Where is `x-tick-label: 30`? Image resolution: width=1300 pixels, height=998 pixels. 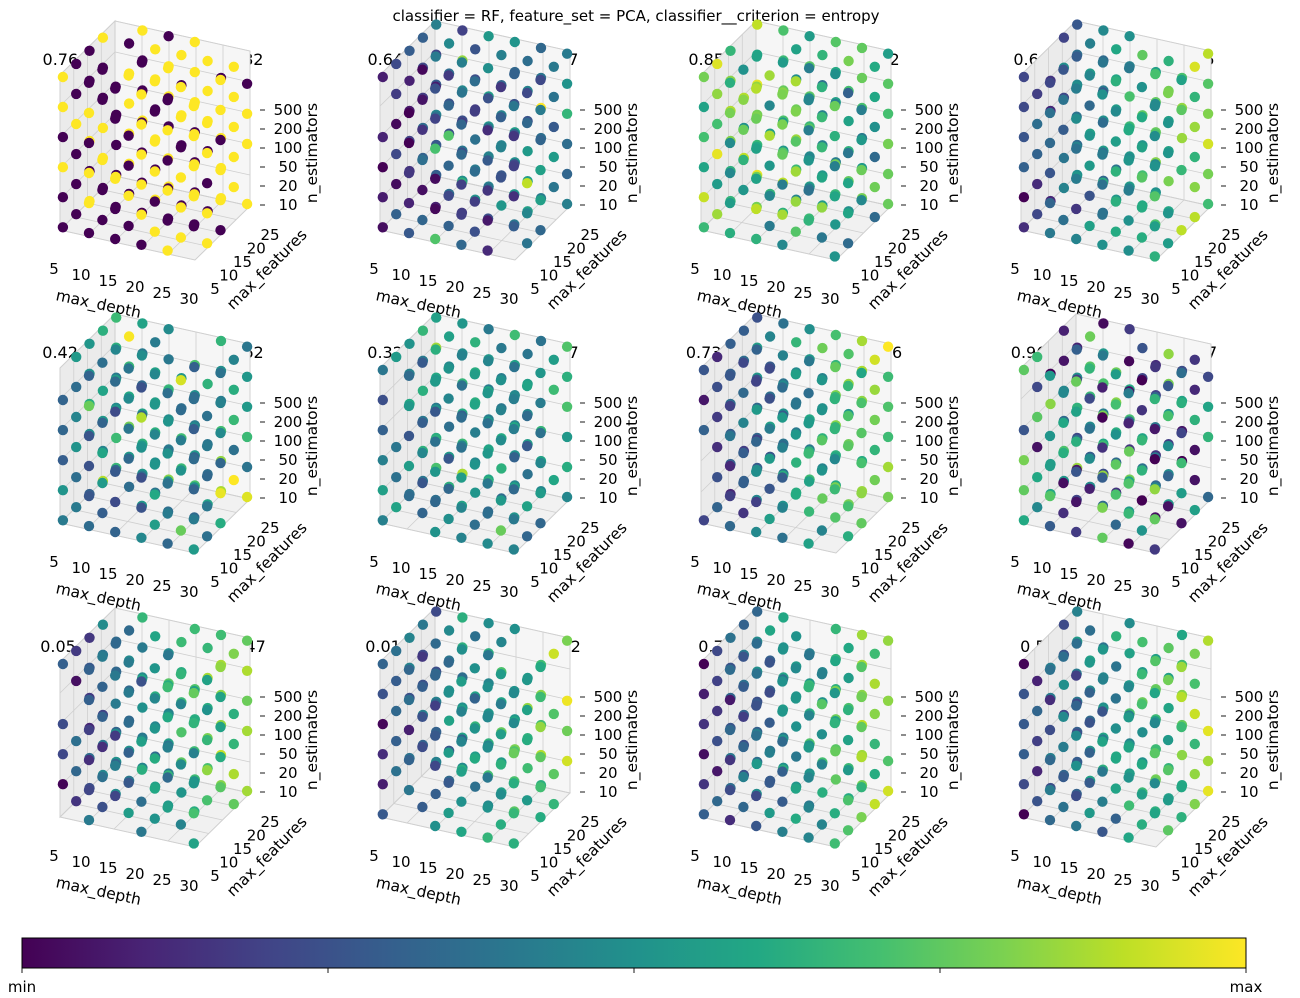
x-tick-label: 30 is located at coordinates (188, 592).